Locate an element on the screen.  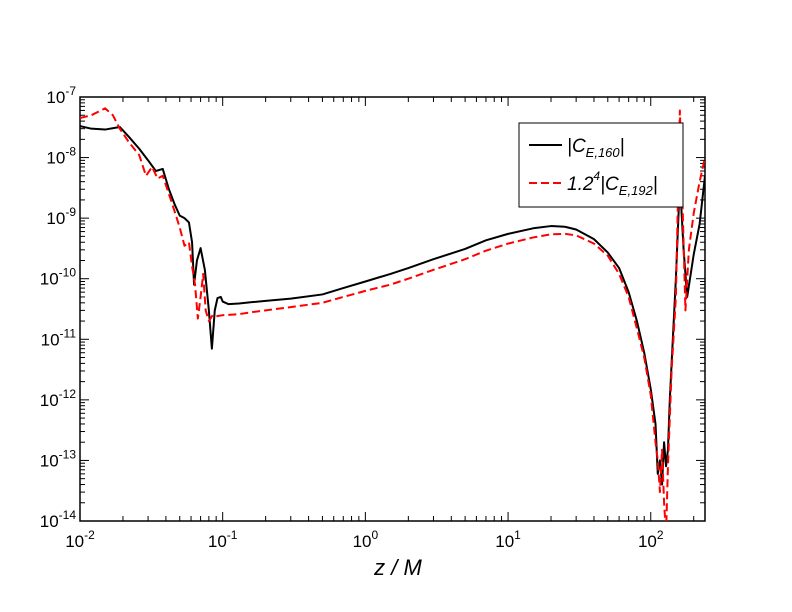
y-tick-label: 10⁻¹² is located at coordinates (58, 398).